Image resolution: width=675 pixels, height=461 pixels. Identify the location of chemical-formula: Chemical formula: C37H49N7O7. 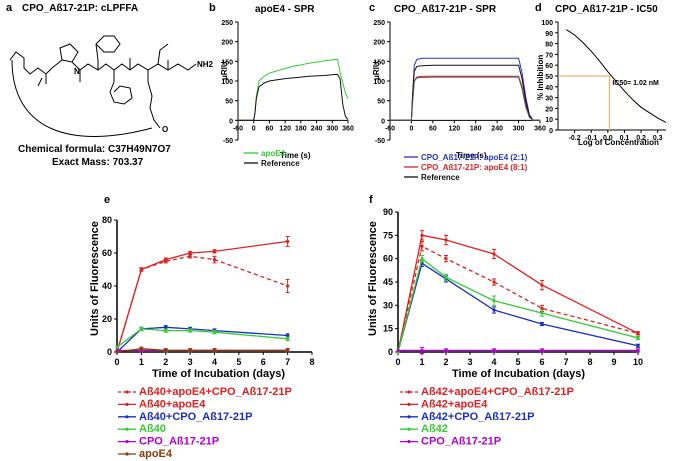
(94, 149).